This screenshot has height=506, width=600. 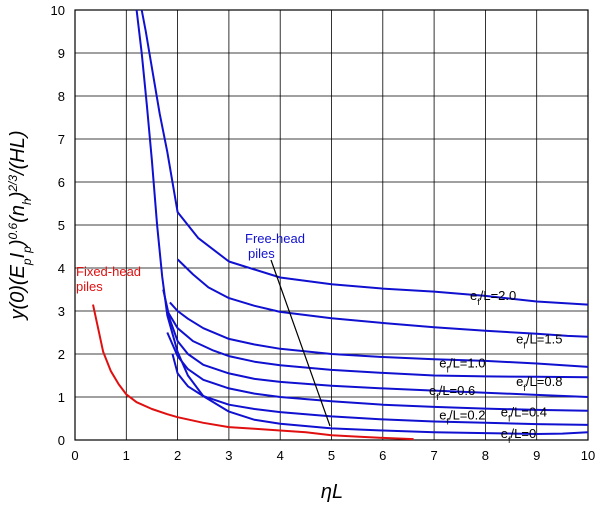 What do you see at coordinates (331, 455) in the screenshot?
I see `x-tick-label-5: 5` at bounding box center [331, 455].